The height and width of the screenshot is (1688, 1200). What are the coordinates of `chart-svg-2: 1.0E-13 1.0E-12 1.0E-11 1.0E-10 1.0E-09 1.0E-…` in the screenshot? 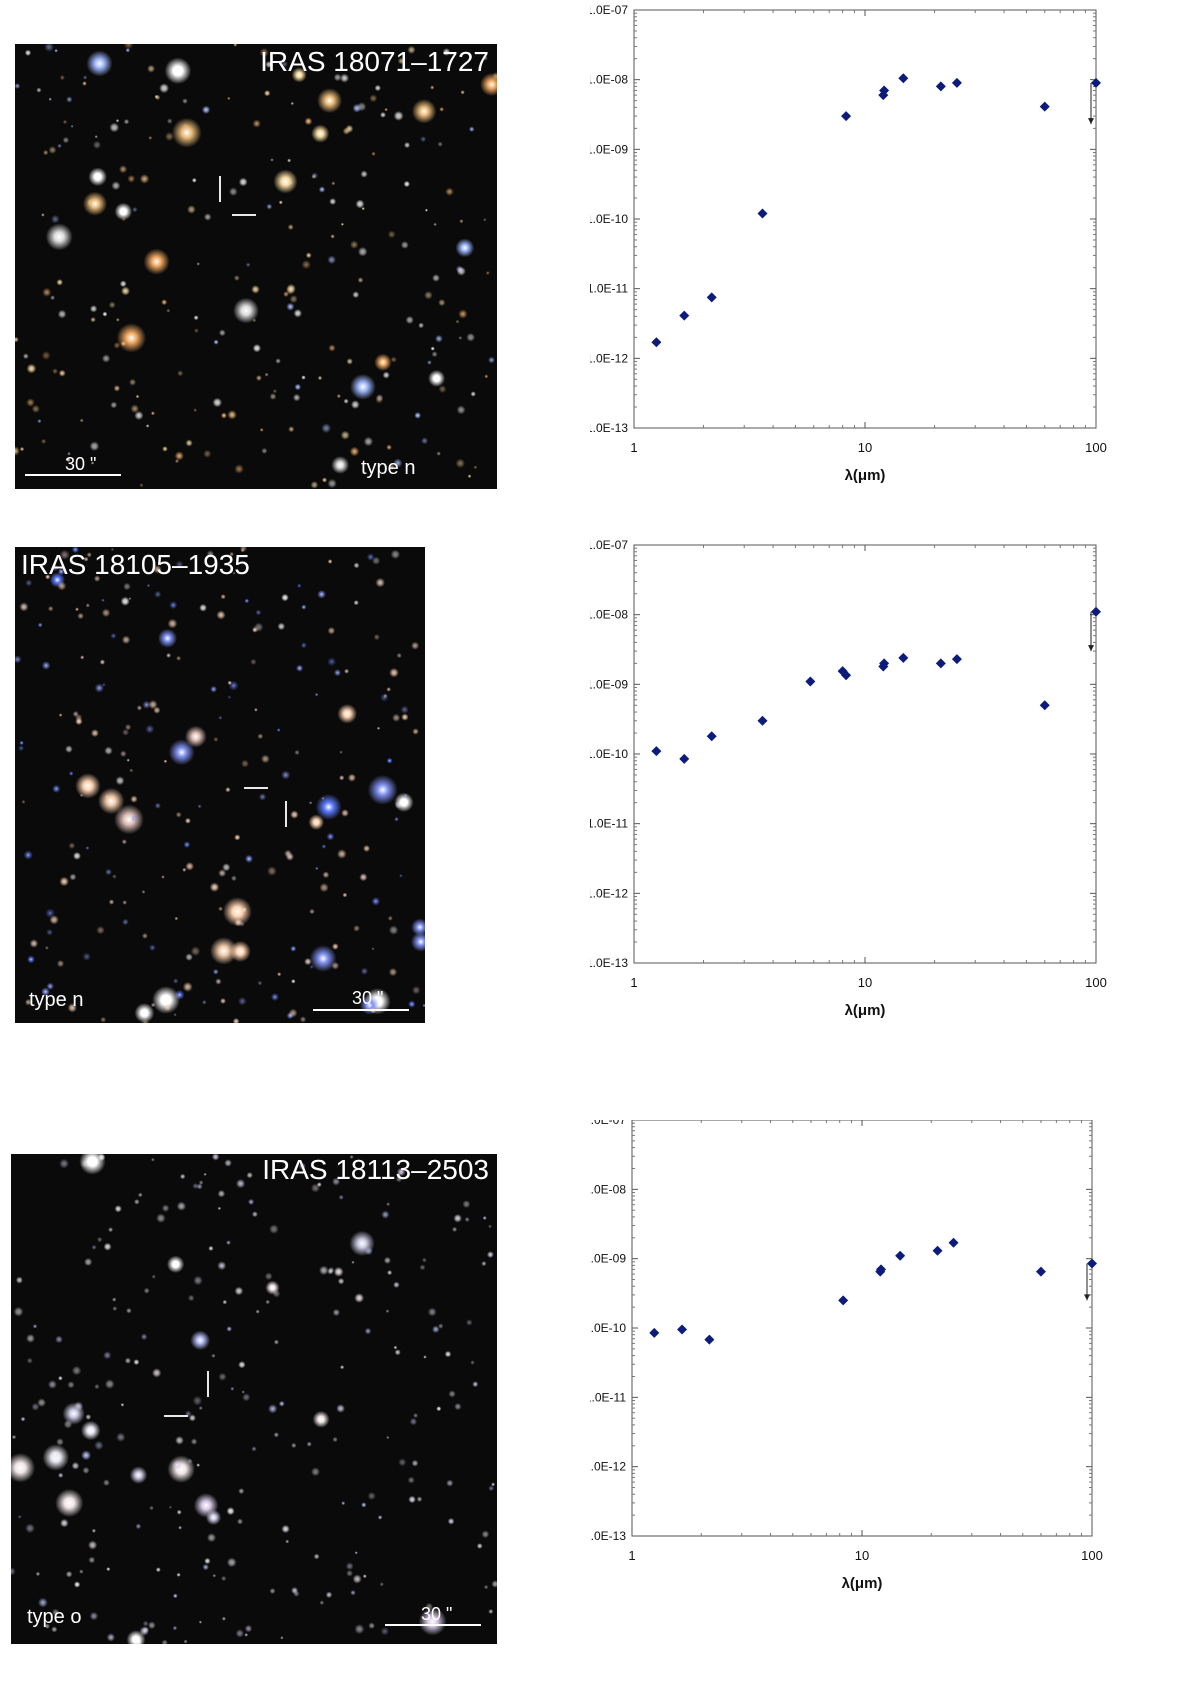 It's located at (848, 779).